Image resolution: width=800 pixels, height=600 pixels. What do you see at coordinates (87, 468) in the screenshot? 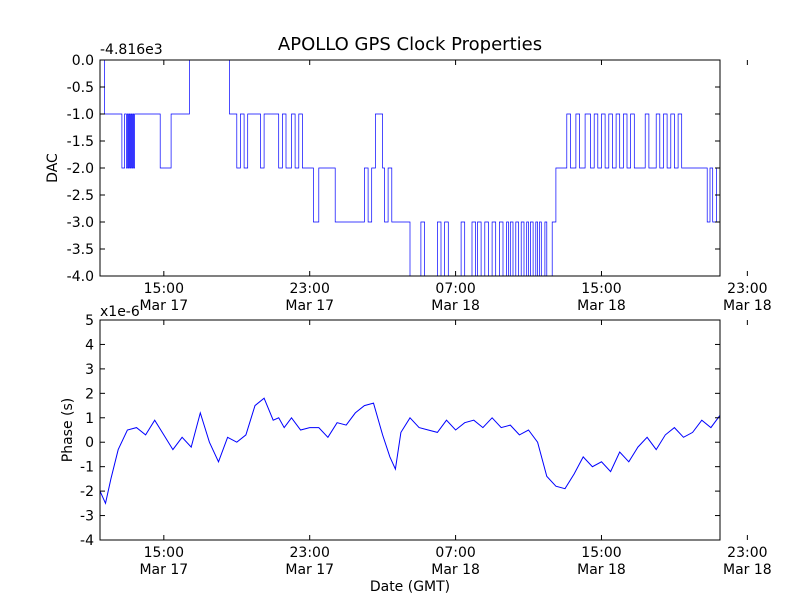
I see `y-tick-label: -1` at bounding box center [87, 468].